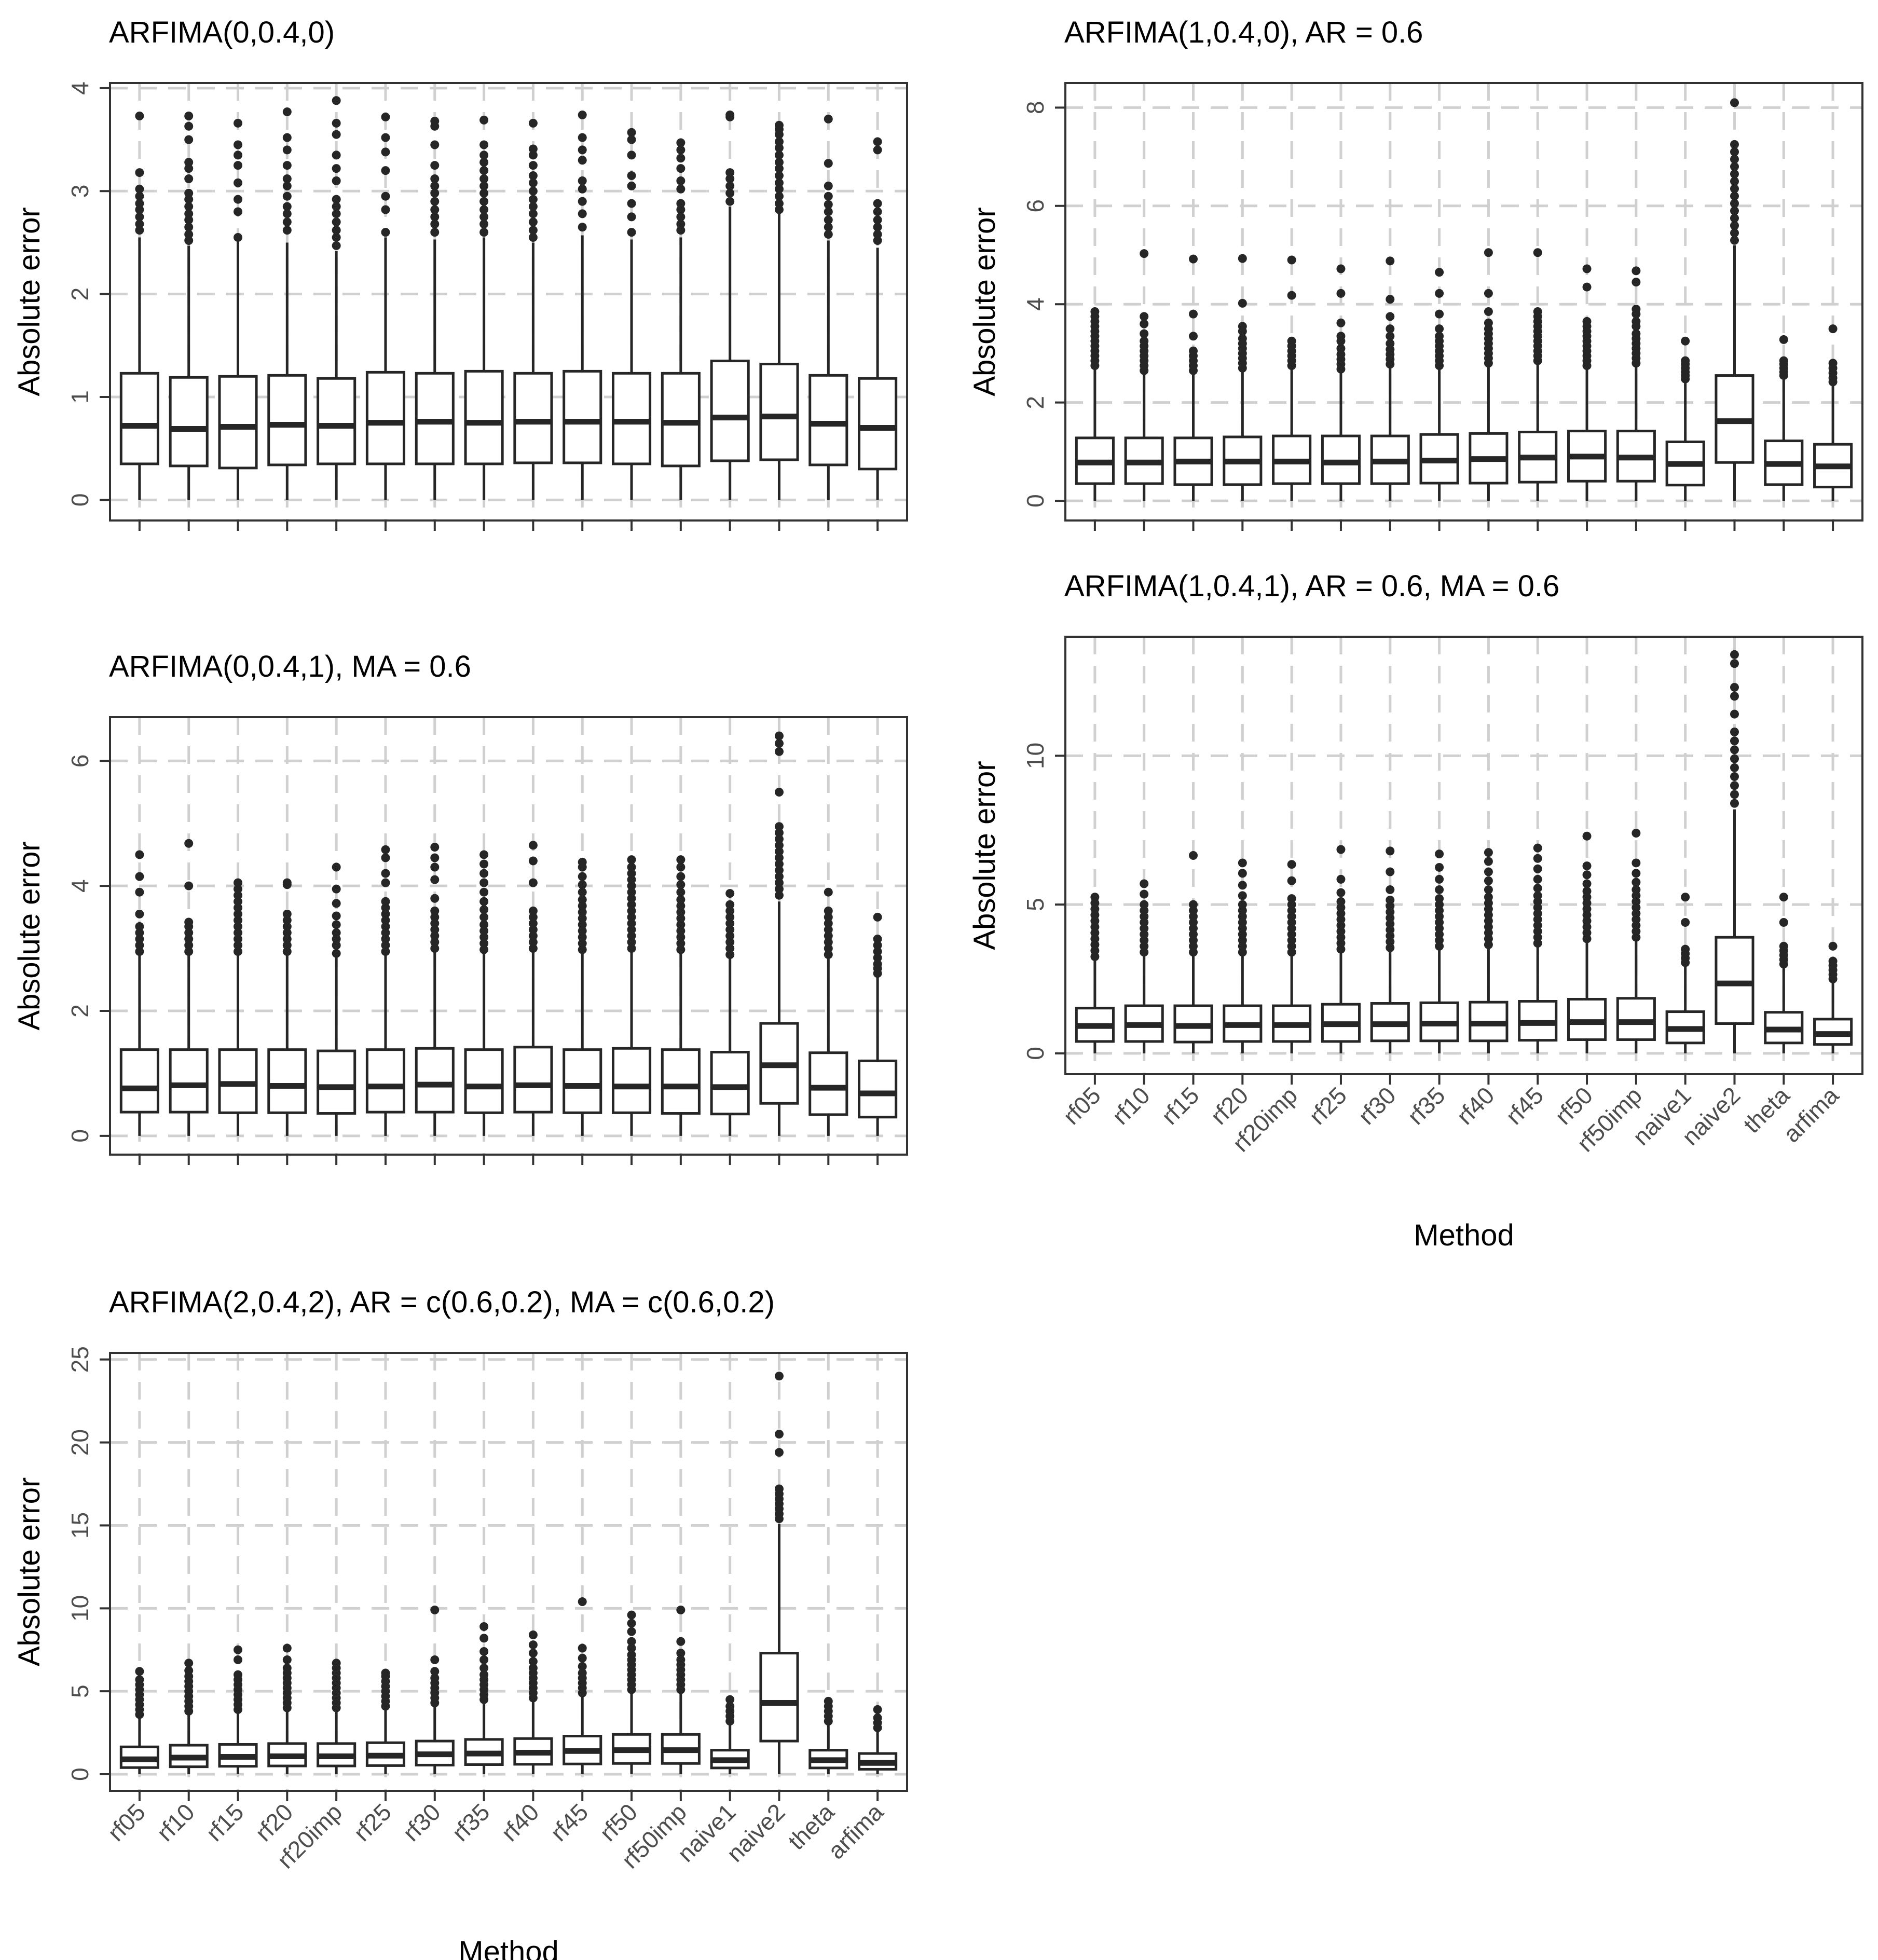  What do you see at coordinates (1095, 404) in the screenshot?
I see `box-rf05` at bounding box center [1095, 404].